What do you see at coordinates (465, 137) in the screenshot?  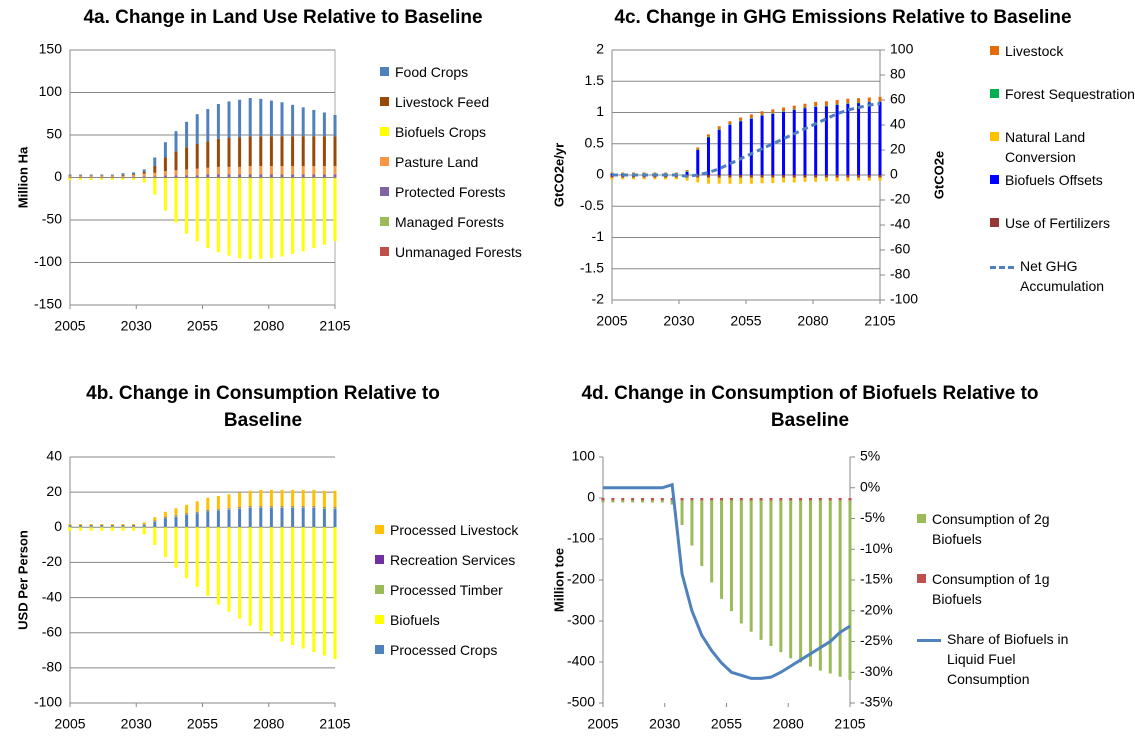 I see `legend-item: Biofuels Crops` at bounding box center [465, 137].